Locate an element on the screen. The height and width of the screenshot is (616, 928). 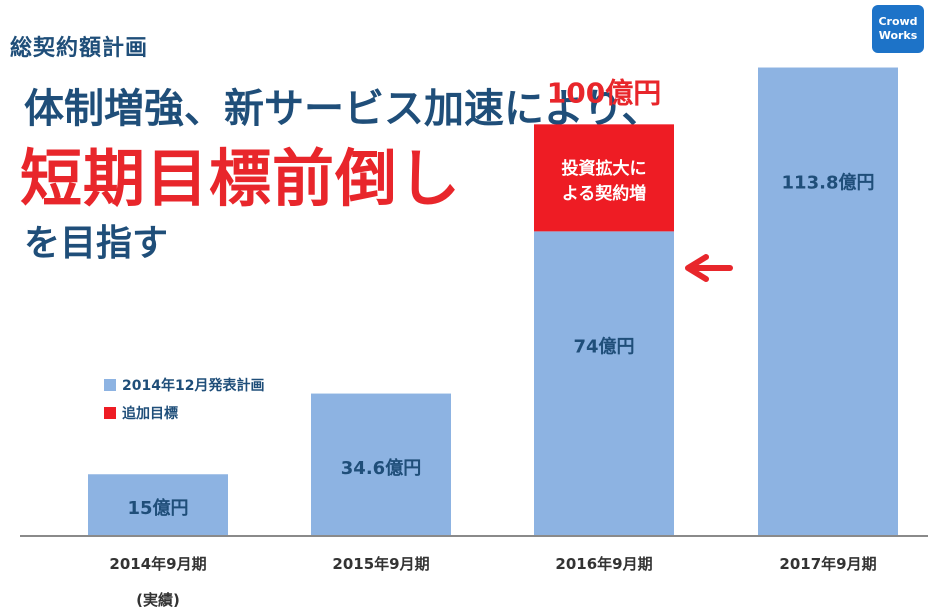
logo-text-line1: Crowd is located at coordinates (898, 21).